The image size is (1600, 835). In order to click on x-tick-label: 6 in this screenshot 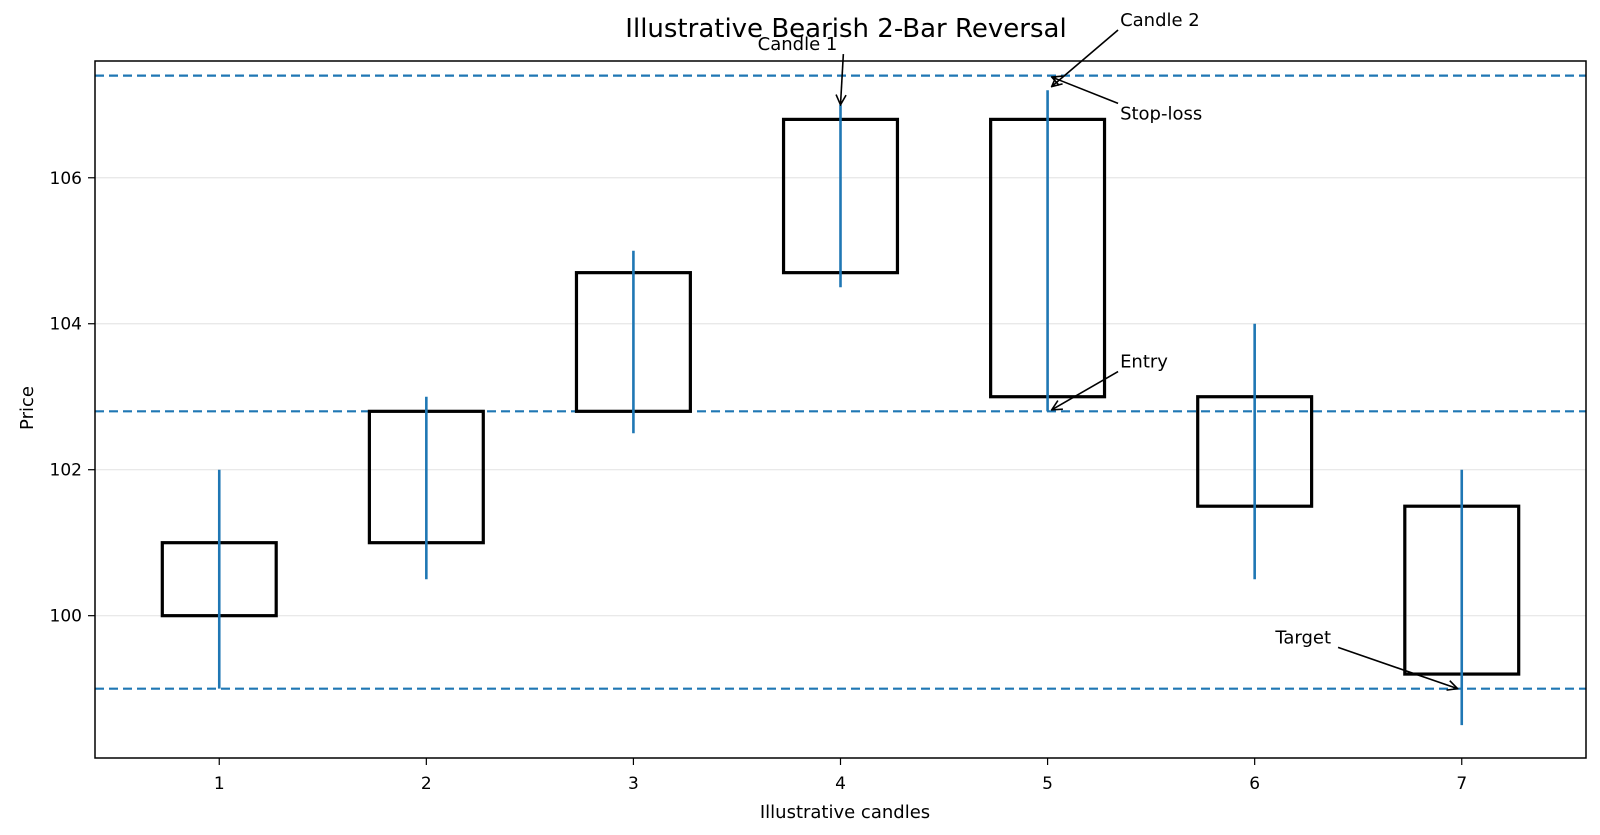, I will do `click(1254, 784)`.